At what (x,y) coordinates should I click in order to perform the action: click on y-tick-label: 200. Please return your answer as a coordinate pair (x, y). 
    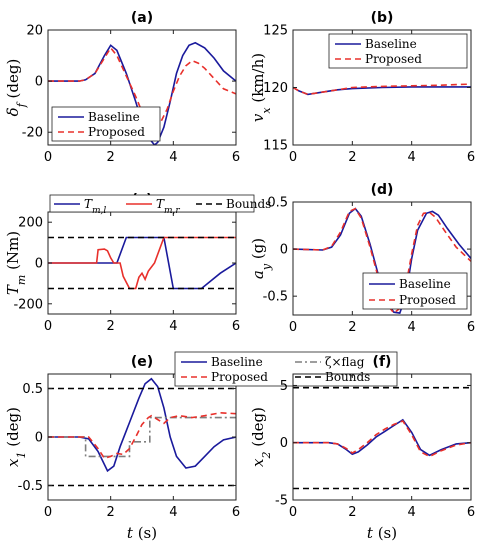
    Looking at the image, I should click on (30, 223).